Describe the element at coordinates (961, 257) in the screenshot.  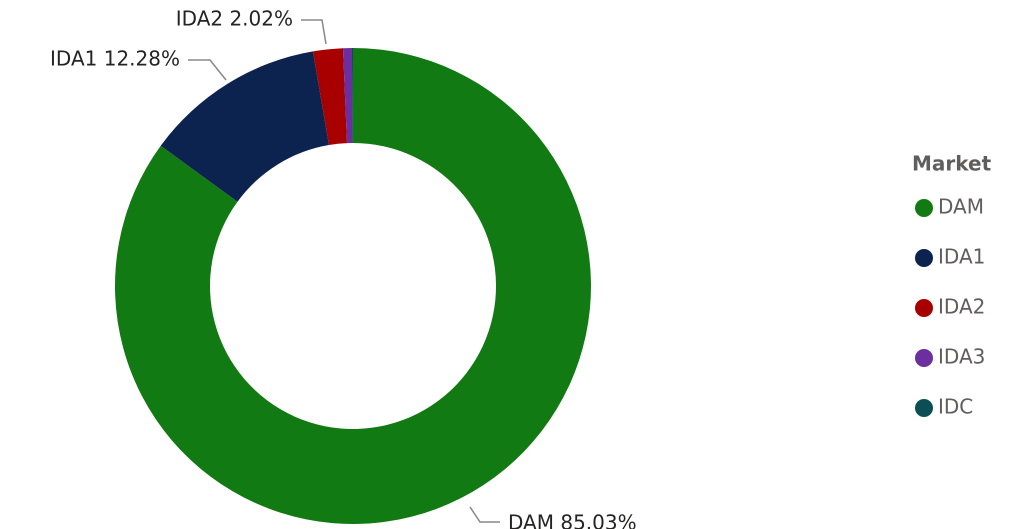
I see `legend-label: IDA1` at that location.